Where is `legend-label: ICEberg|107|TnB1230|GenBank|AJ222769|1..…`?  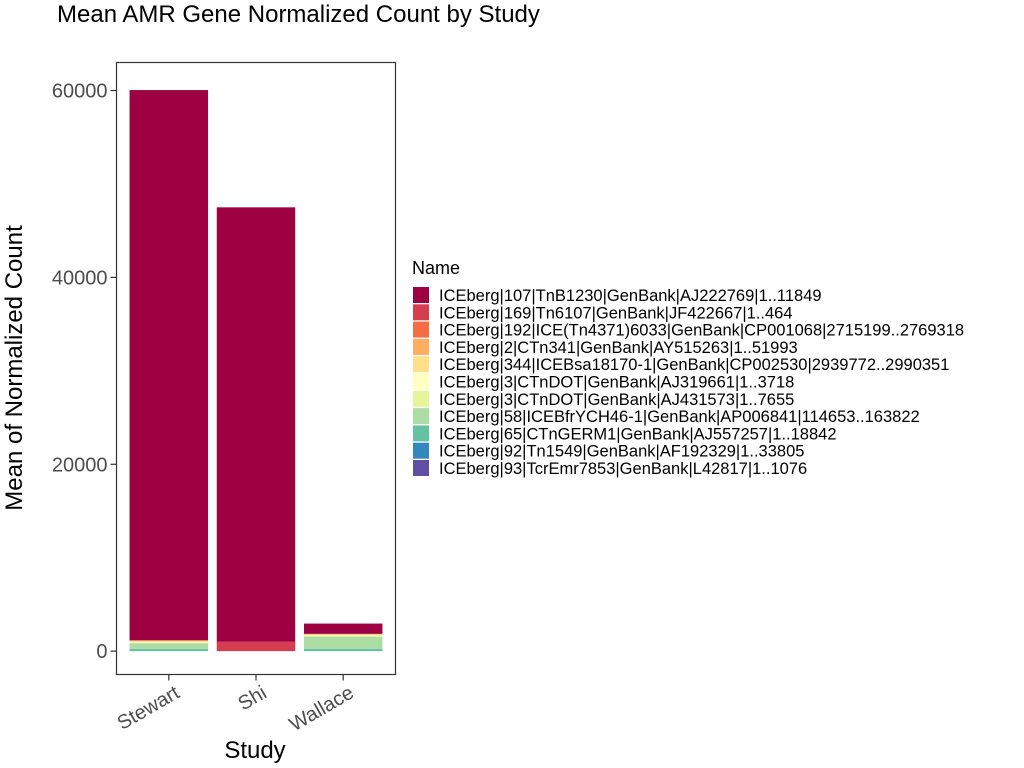
legend-label: ICEberg|107|TnB1230|GenBank|AJ222769|1..… is located at coordinates (630, 296).